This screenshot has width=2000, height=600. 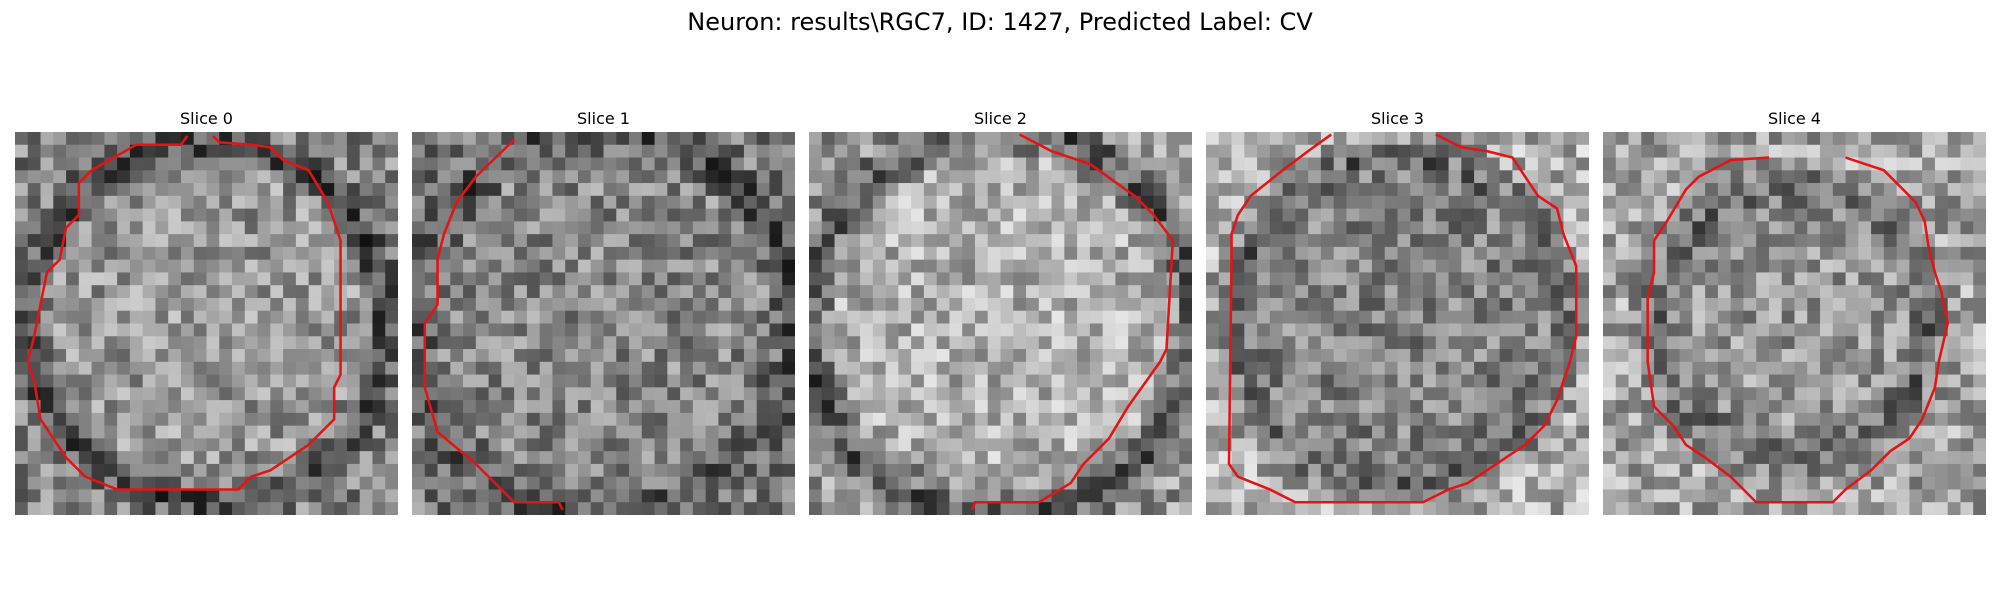 What do you see at coordinates (1794, 118) in the screenshot?
I see `slice-title: Slice 4` at bounding box center [1794, 118].